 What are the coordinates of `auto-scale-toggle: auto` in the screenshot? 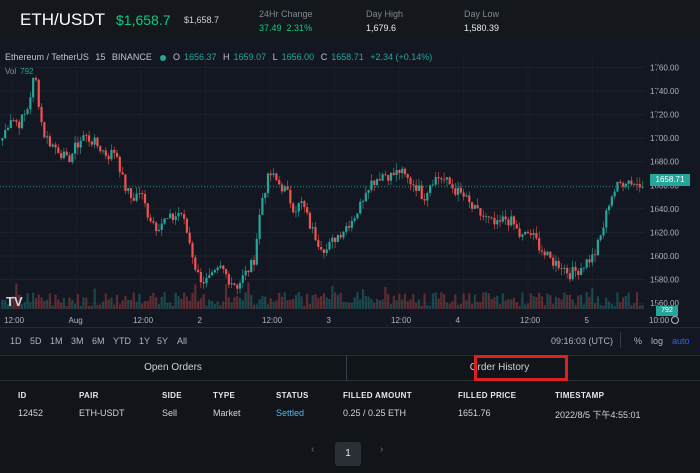 It's located at (681, 341).